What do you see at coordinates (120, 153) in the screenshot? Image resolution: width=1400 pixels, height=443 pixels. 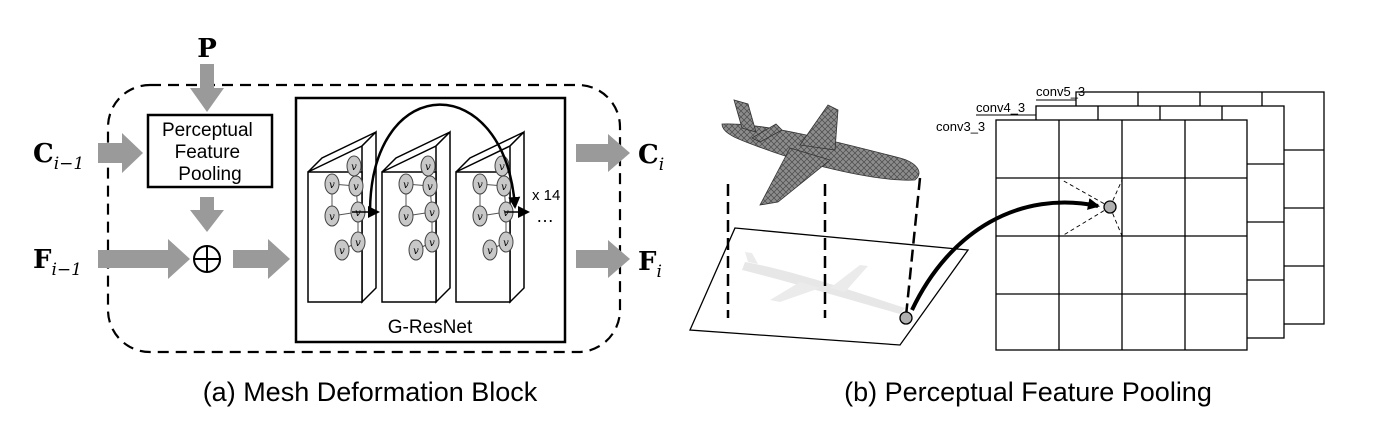 I see `c-input-arrow` at bounding box center [120, 153].